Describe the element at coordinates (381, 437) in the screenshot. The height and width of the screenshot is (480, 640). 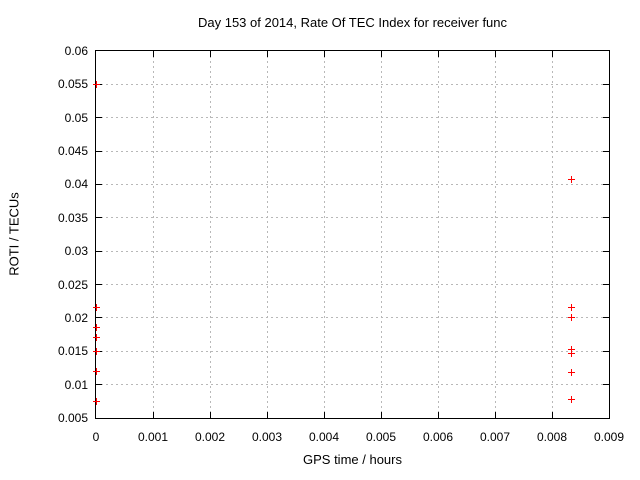
I see `x-tick-label: 0.005` at that location.